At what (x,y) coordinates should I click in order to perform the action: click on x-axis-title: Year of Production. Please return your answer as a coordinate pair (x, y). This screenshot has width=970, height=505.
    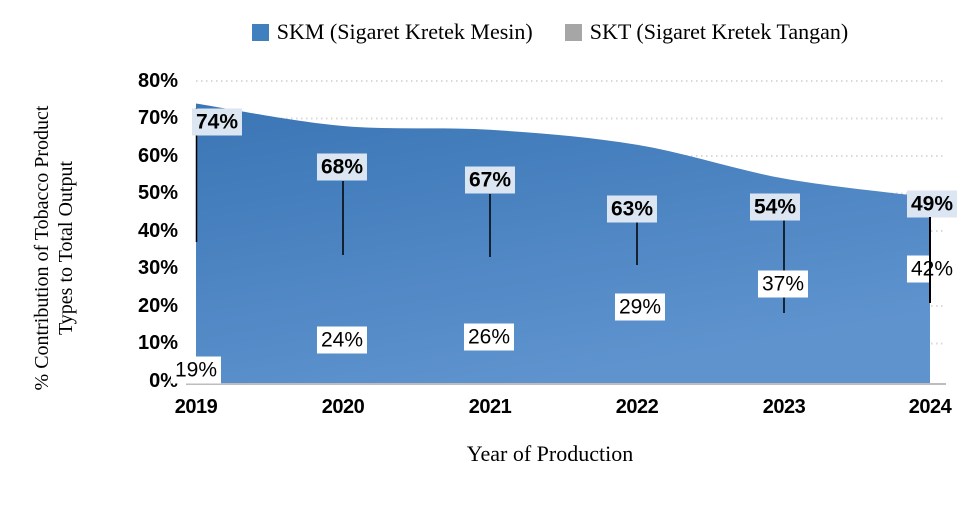
    Looking at the image, I should click on (550, 453).